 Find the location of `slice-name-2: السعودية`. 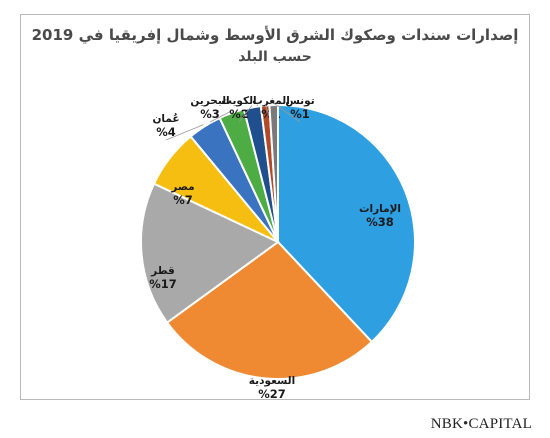

slice-name-2: السعودية is located at coordinates (272, 381).